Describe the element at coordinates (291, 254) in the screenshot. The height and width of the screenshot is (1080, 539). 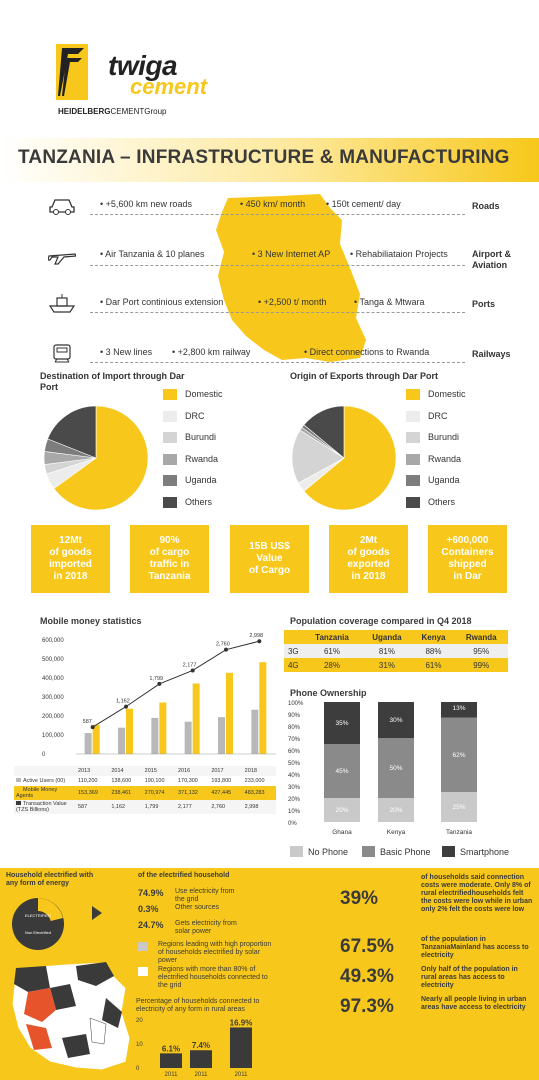
I see `infra-item: • 3 New Internet AP` at that location.